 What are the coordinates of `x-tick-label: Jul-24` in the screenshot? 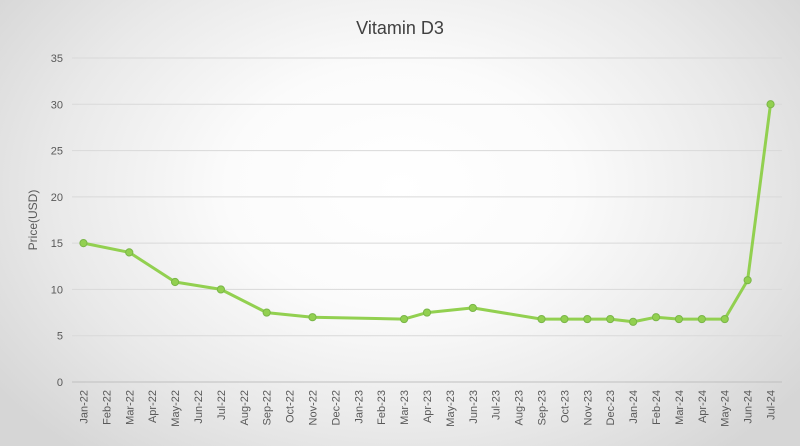 It's located at (772, 405).